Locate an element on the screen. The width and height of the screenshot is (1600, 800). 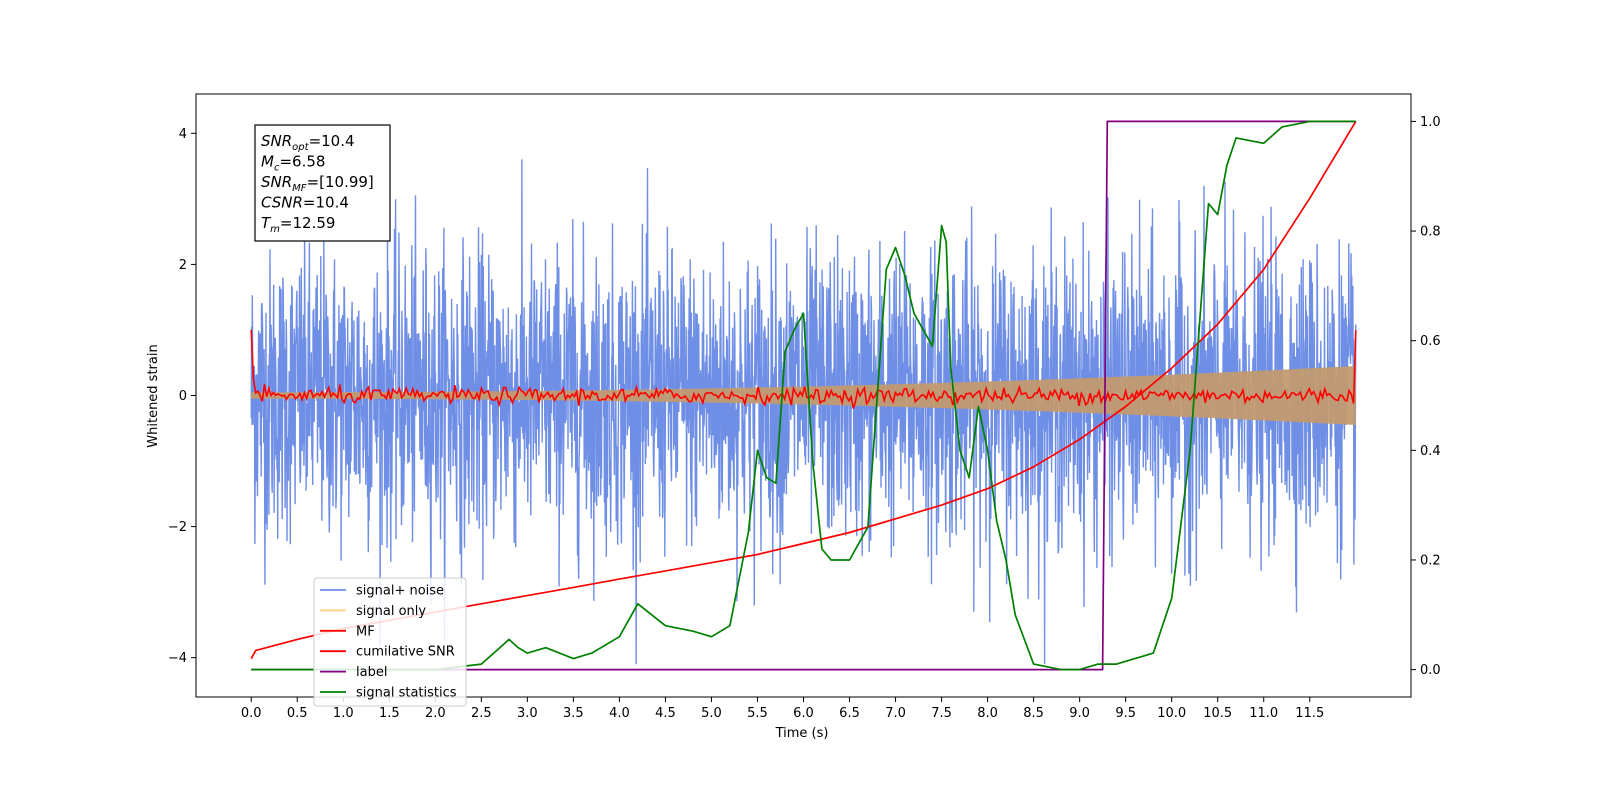
x-tick-label: 6.5 is located at coordinates (849, 713).